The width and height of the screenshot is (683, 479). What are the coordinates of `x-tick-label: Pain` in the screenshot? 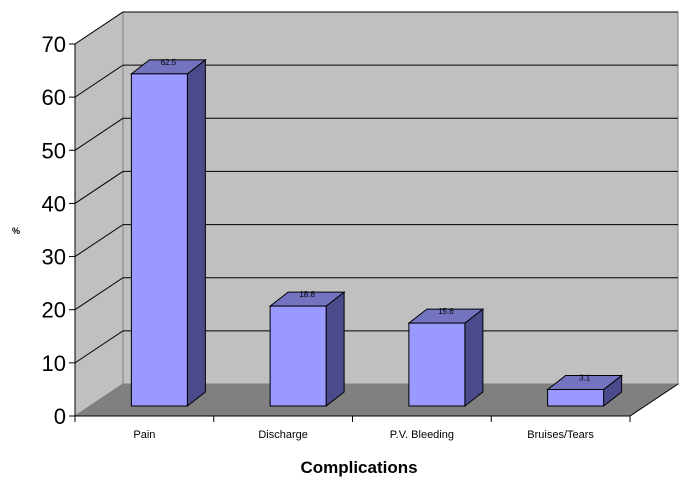 It's located at (144, 435).